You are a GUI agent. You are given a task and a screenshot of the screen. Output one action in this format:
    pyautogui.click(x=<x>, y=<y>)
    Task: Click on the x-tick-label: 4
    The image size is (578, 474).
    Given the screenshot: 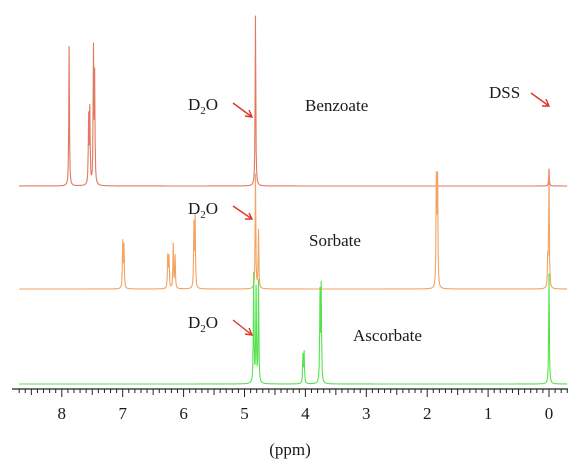 What is the action you would take?
    pyautogui.click(x=305, y=413)
    